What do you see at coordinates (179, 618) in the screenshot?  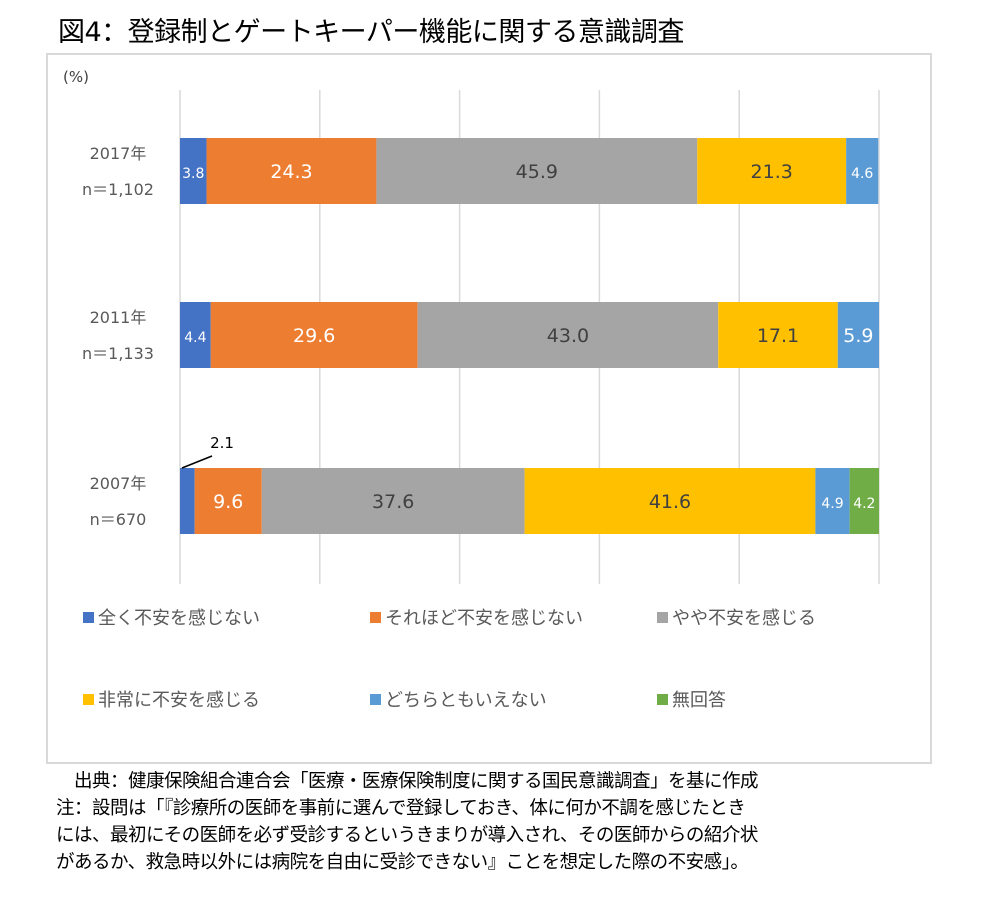 I see `legend-label: 全く不安を感じない` at bounding box center [179, 618].